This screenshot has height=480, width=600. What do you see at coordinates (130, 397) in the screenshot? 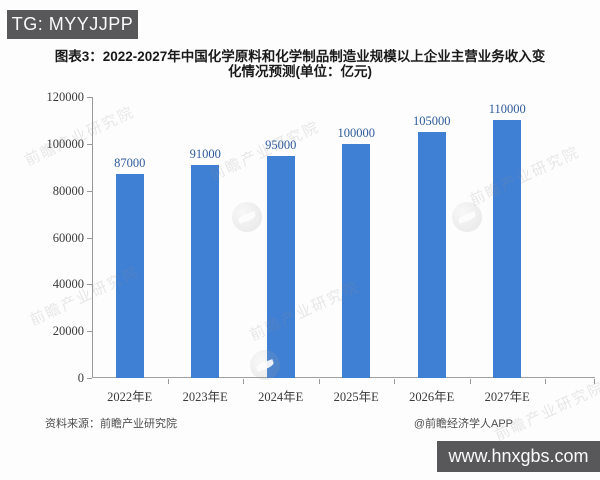
I see `x-axis-label: 2022年E` at bounding box center [130, 397].